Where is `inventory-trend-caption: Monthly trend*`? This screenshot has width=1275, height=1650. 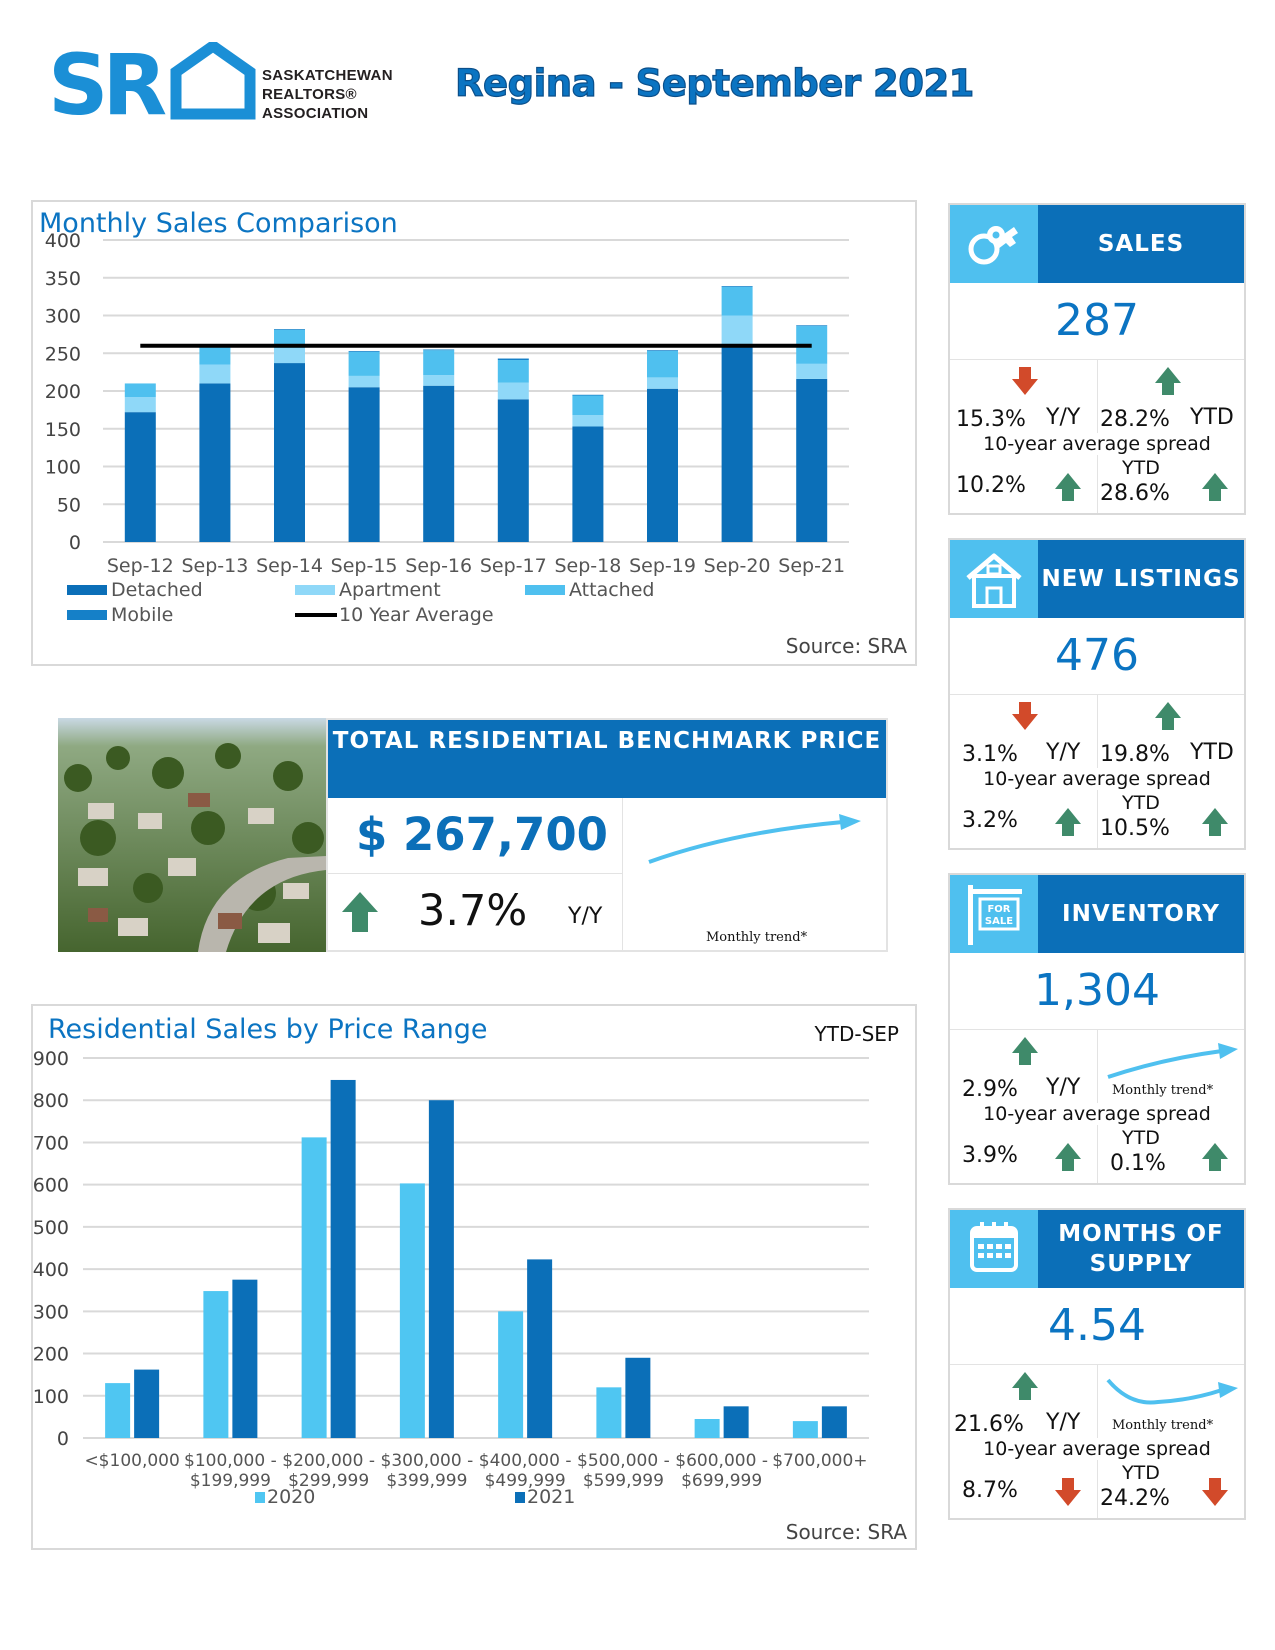
inventory-trend-caption: Monthly trend* is located at coordinates (1163, 1090).